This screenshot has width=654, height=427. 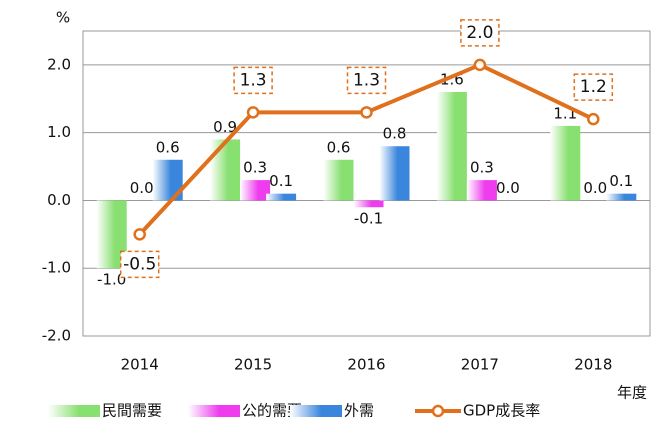 What do you see at coordinates (632, 393) in the screenshot?
I see `x-axis-title: 年度` at bounding box center [632, 393].